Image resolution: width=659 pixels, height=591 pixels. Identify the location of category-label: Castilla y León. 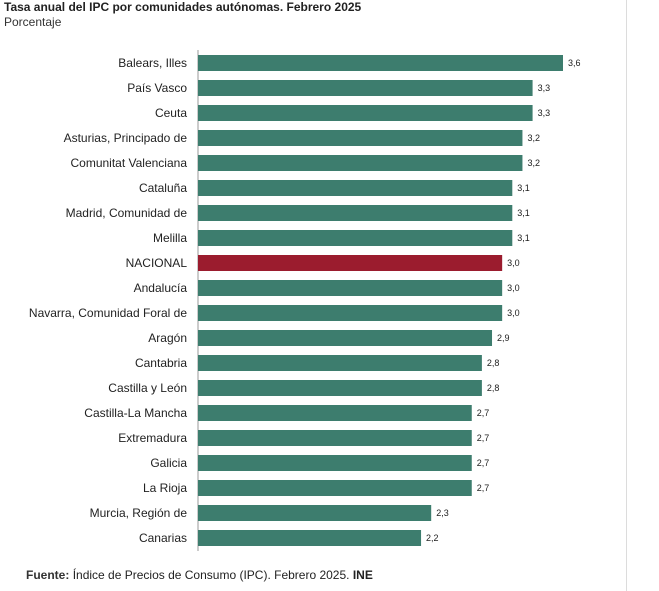
(147, 388).